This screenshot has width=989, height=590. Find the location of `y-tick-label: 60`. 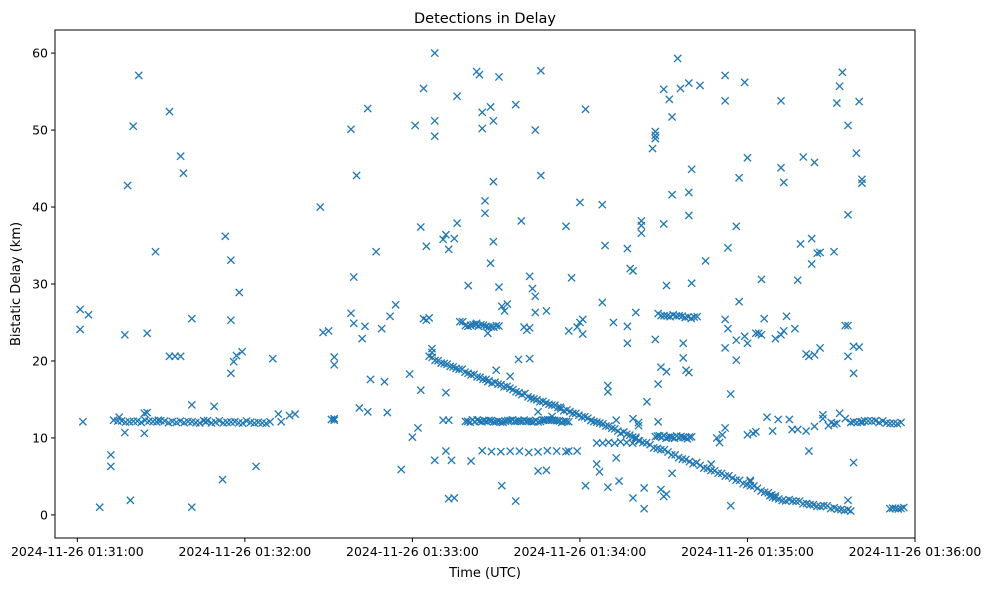

y-tick-label: 60 is located at coordinates (40, 53).